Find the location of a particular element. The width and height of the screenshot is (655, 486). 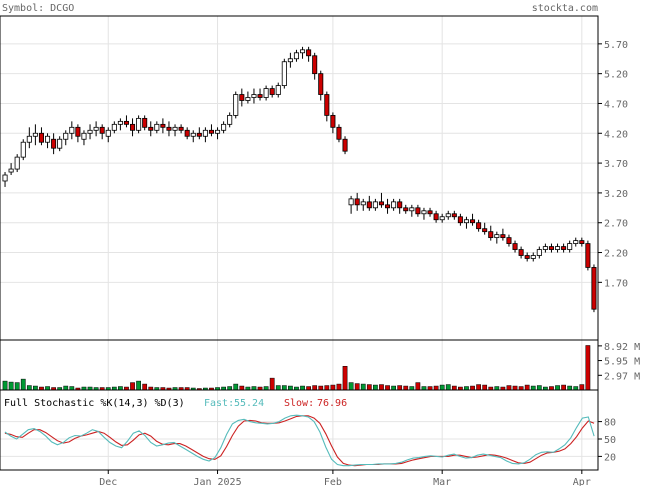

stochastic-tick-label: 80 is located at coordinates (610, 423).